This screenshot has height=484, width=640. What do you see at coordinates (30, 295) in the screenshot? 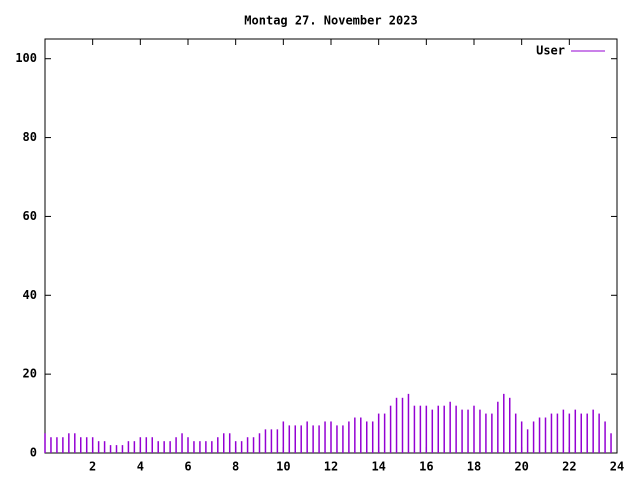
I see `y-tick-label: 40` at bounding box center [30, 295].